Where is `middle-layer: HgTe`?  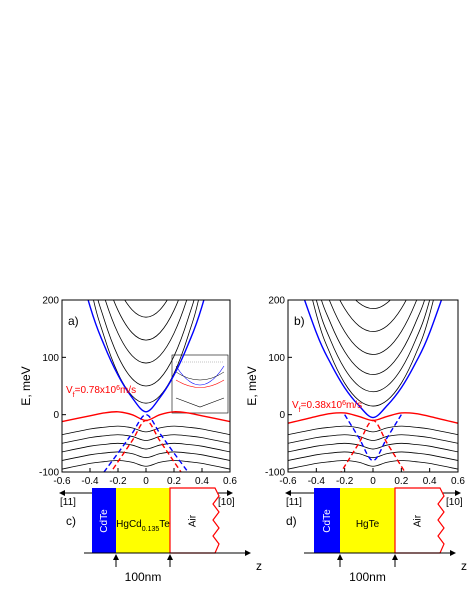 middle-layer: HgTe is located at coordinates (368, 524).